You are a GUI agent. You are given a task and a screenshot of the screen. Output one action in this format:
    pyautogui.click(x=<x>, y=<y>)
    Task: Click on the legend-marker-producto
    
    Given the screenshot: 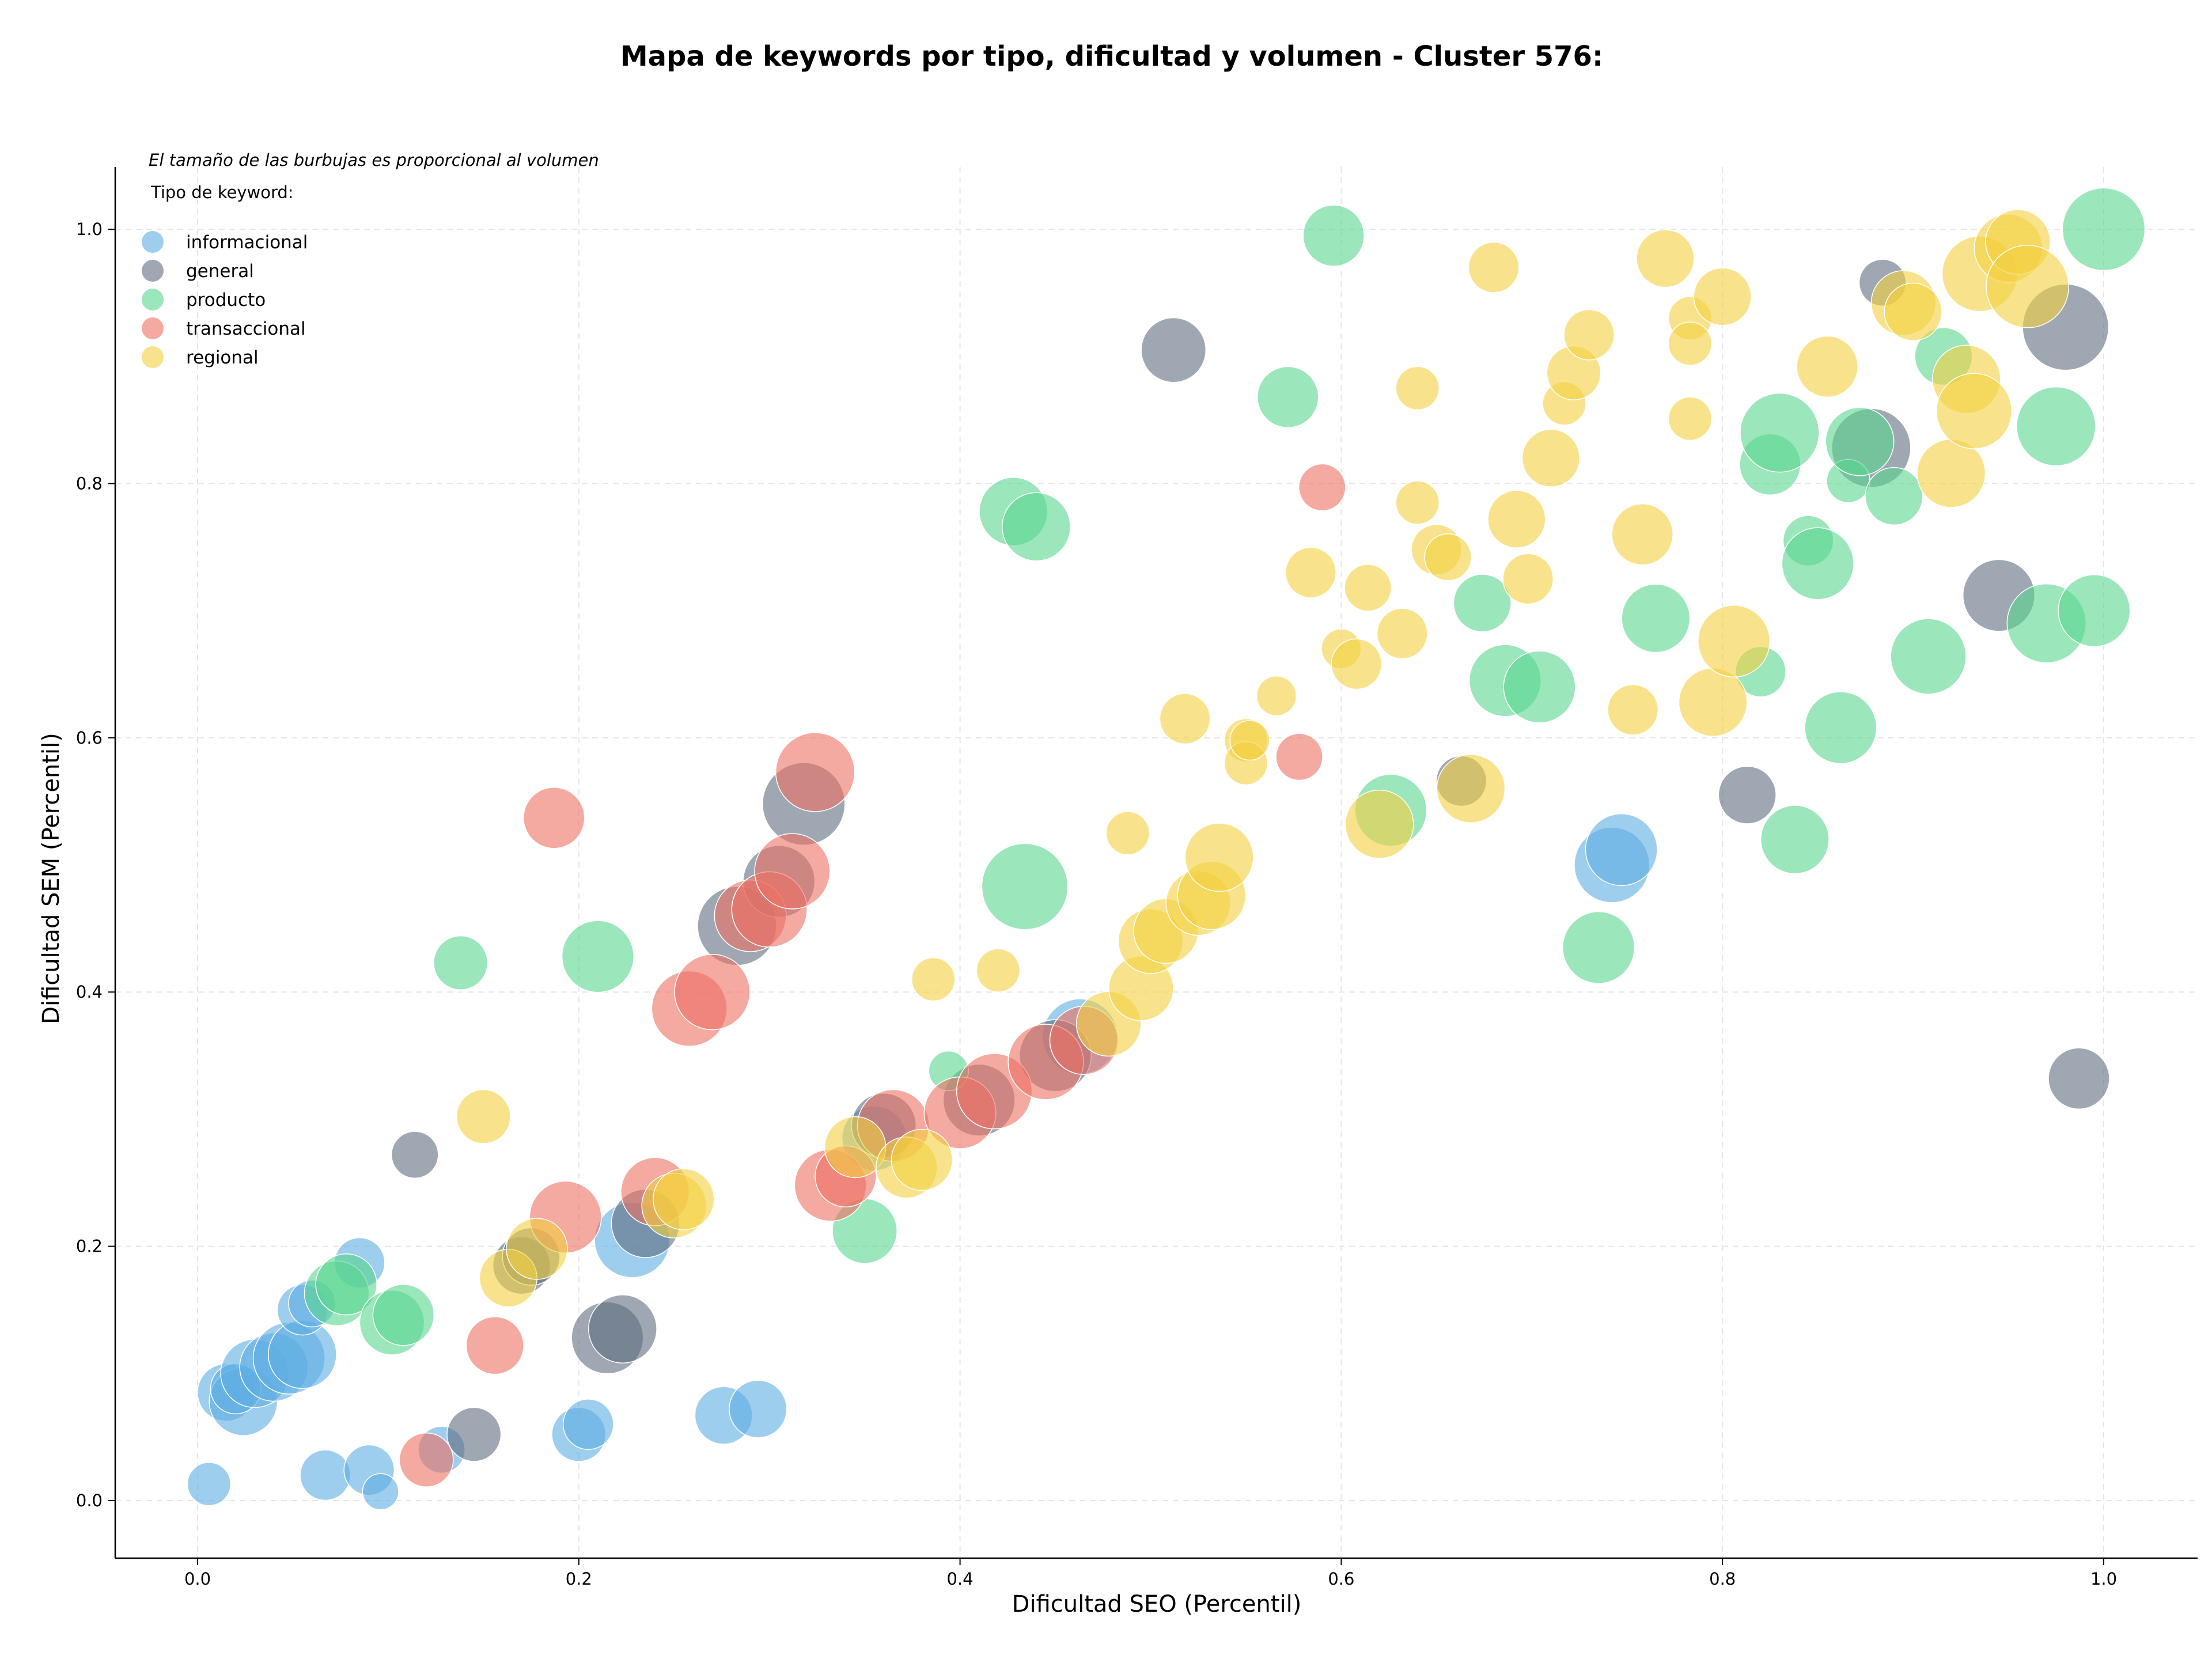 What is the action you would take?
    pyautogui.click(x=153, y=299)
    